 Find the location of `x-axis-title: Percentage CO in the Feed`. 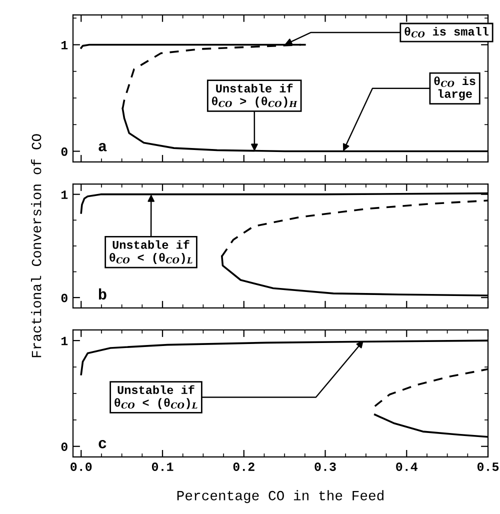

x-axis-title: Percentage CO in the Feed is located at coordinates (280, 497).